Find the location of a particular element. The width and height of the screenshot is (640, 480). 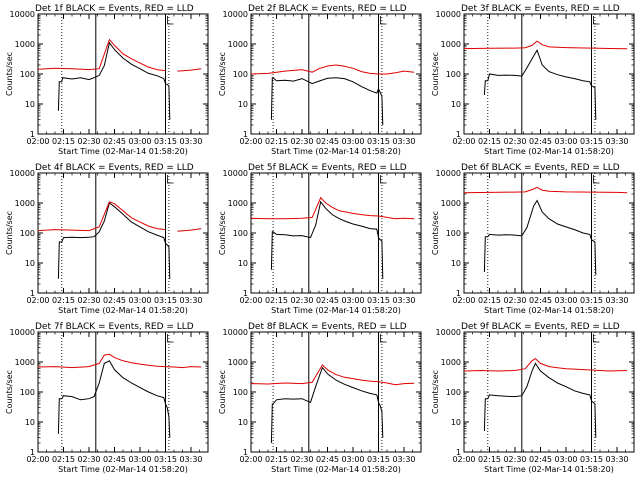

panel-title: Det 4f BLACK = Events, RED = LLD is located at coordinates (114, 168).